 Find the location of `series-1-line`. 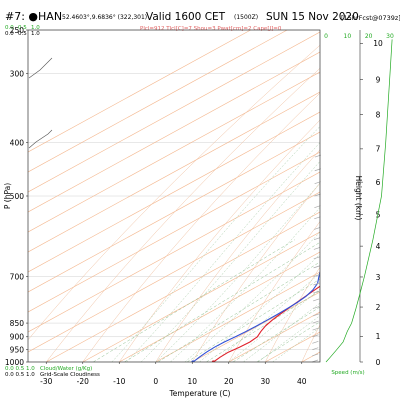

series-1-line is located at coordinates (256, 316).